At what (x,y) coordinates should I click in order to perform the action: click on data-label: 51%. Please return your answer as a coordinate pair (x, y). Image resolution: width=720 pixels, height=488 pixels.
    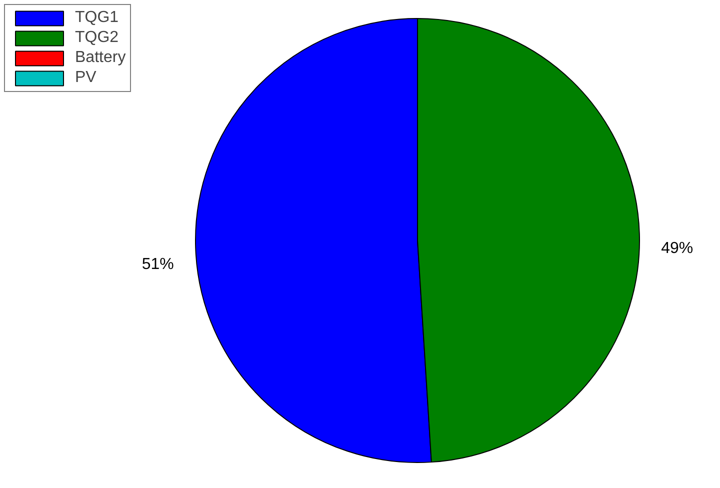
    Looking at the image, I should click on (158, 264).